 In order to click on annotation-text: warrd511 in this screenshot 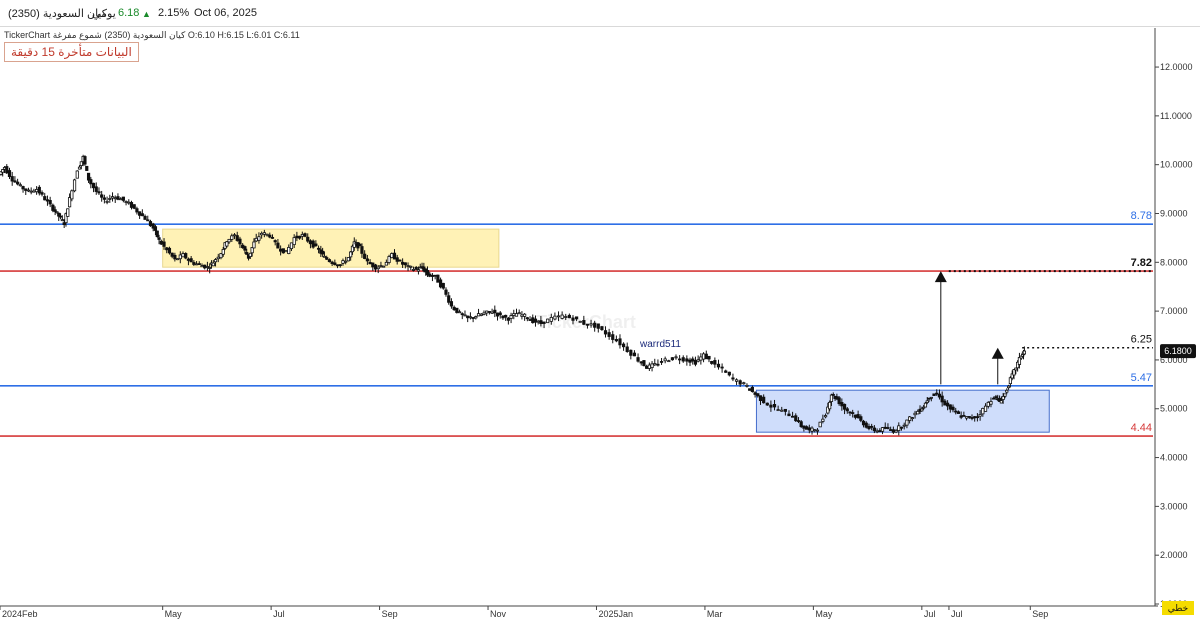, I will do `click(660, 344)`.